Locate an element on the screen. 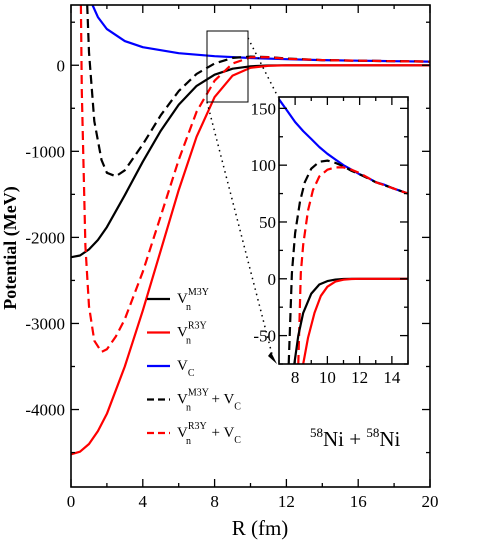 This screenshot has height=545, width=491. inset-y-tick-label: 50 is located at coordinates (267, 222).